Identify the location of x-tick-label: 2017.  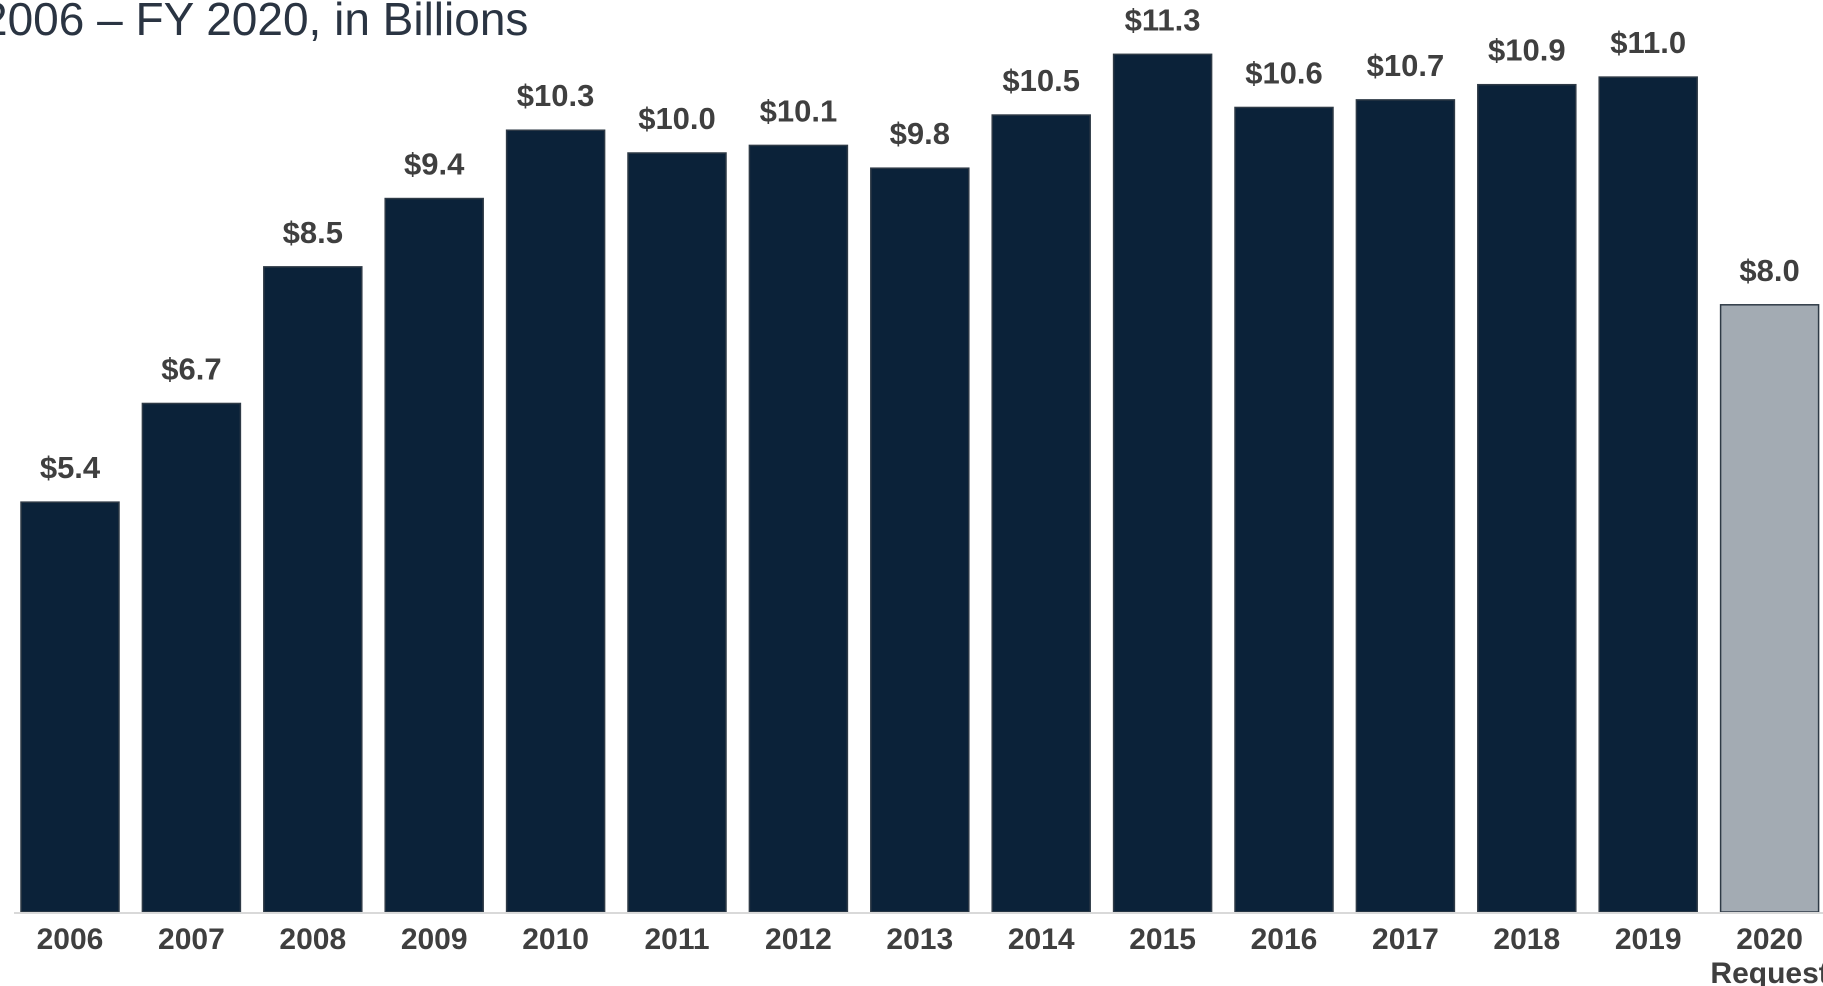
(1405, 939).